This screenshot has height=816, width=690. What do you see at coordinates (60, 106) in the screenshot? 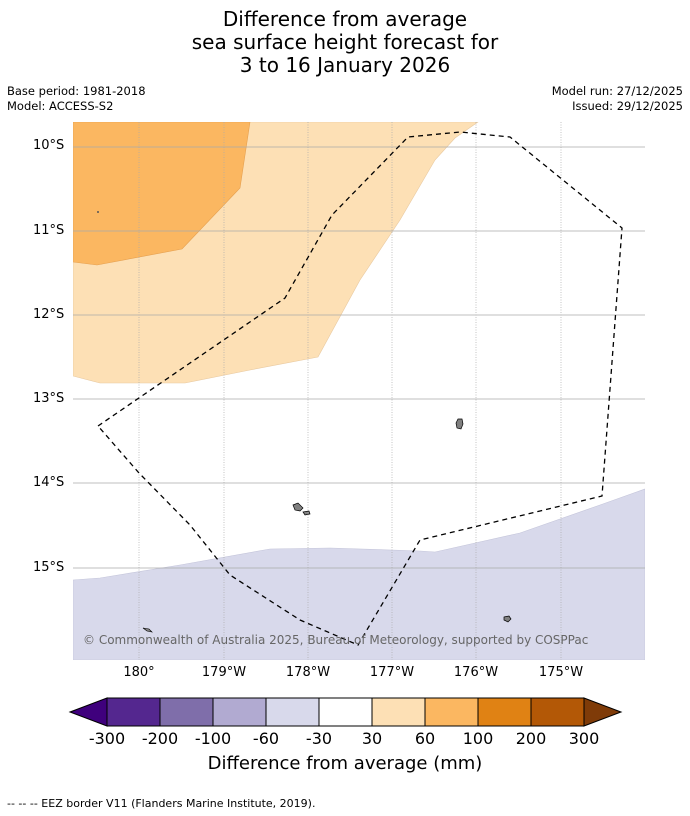
I see `model-name: Model: ACCESS-S2` at bounding box center [60, 106].